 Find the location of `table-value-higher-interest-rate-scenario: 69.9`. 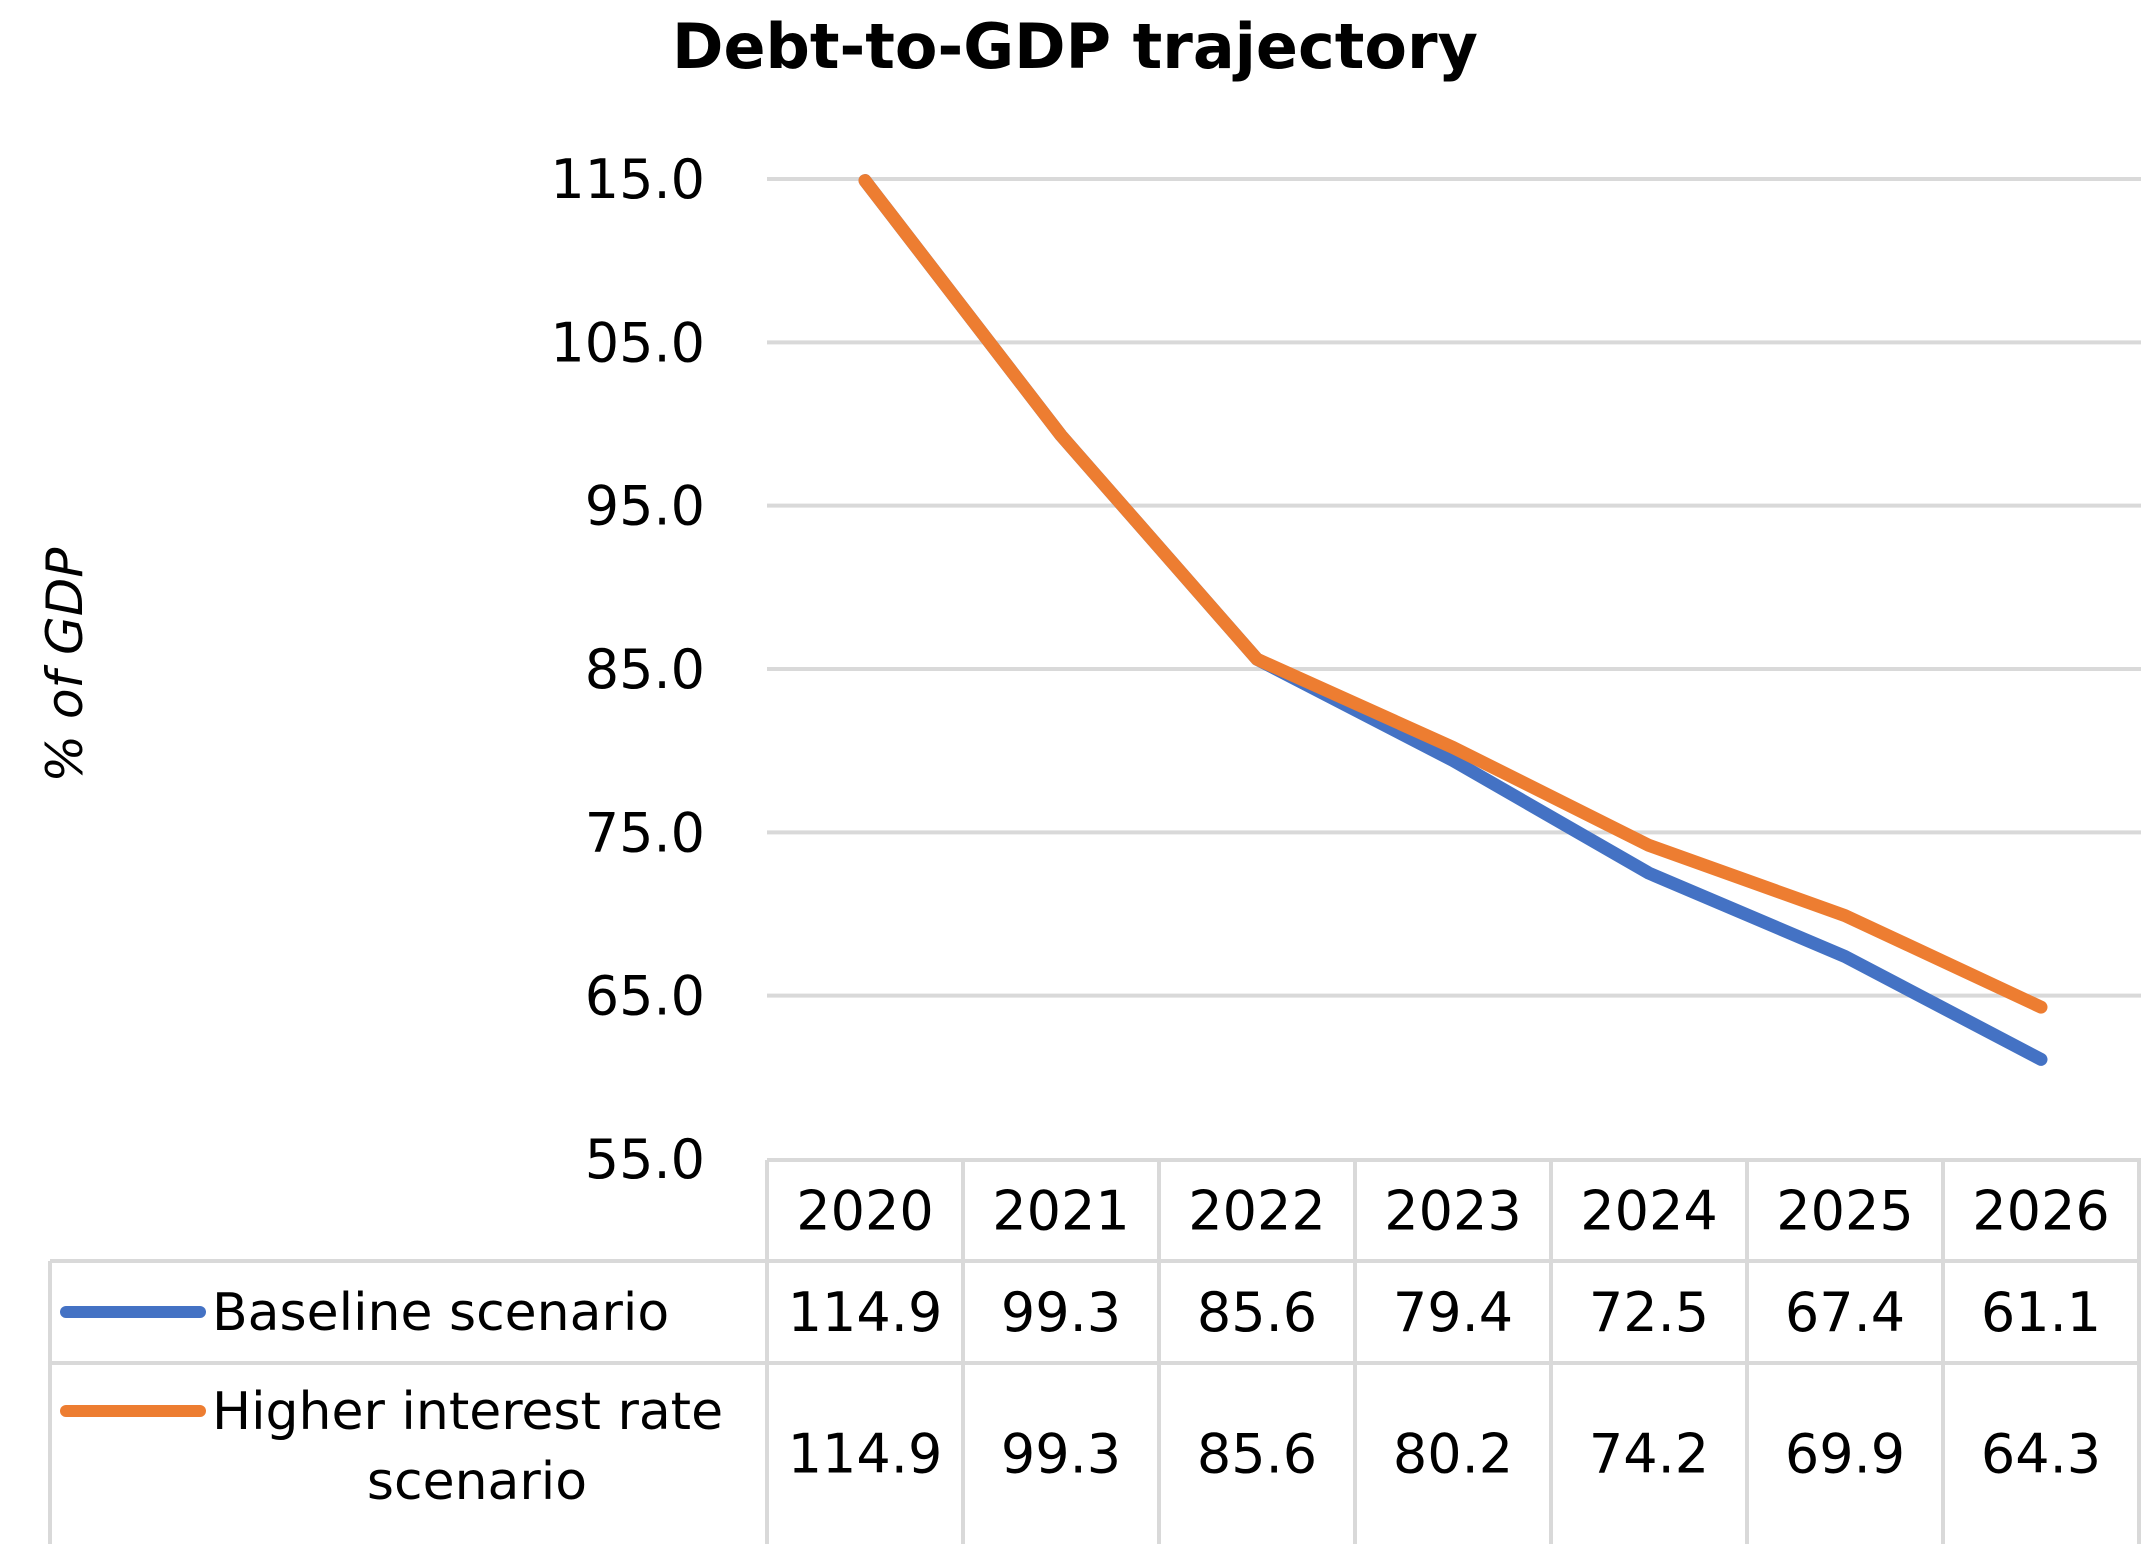

table-value-higher-interest-rate-scenario: 69.9 is located at coordinates (1845, 1454).